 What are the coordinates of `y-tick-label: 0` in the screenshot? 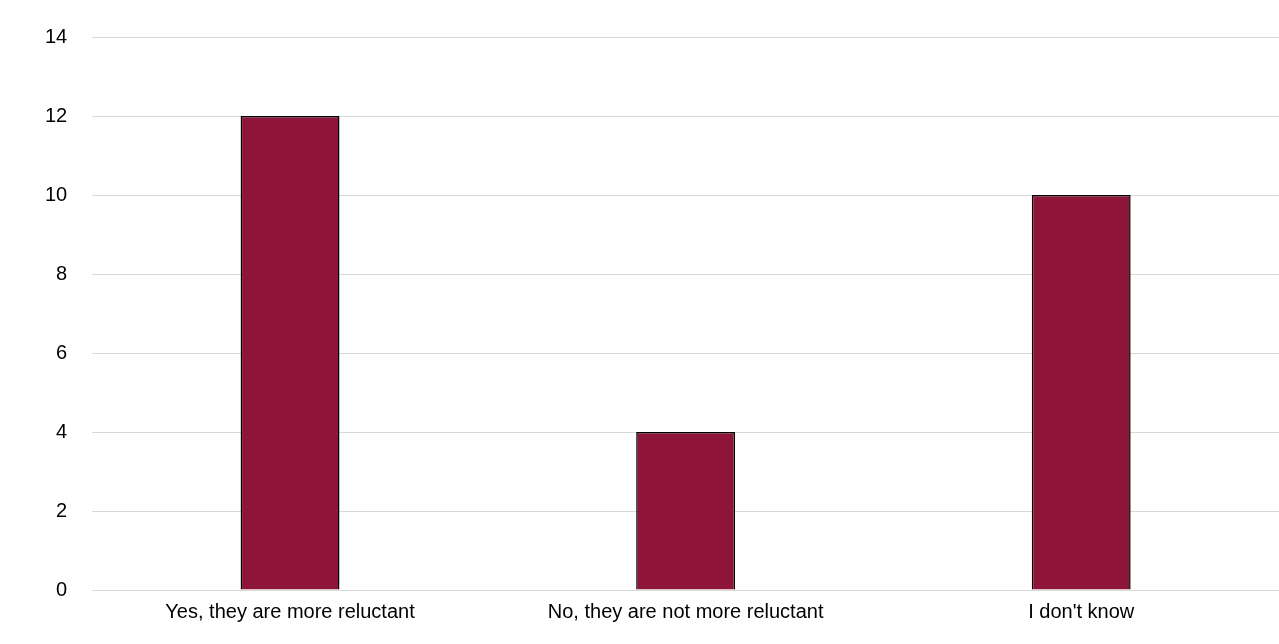 It's located at (62, 588).